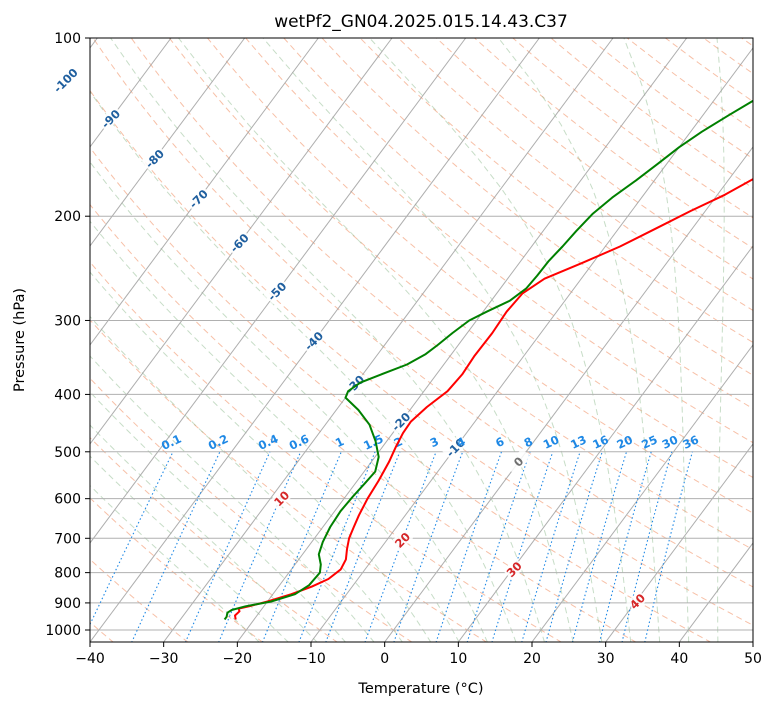  I want to click on mixing-ratio-label: 0.2, so click(218, 442).